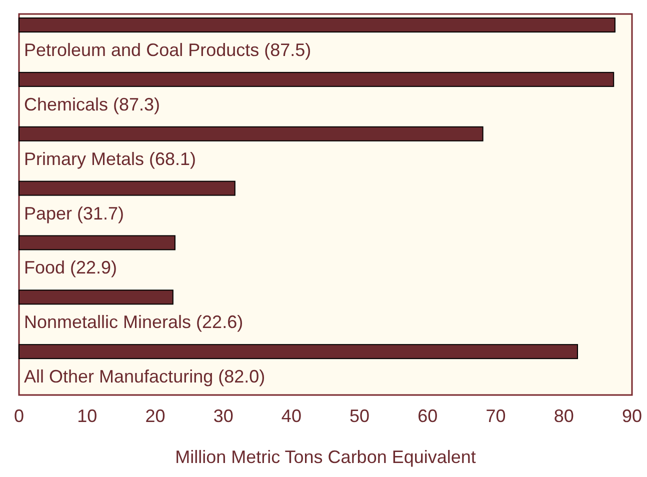 This screenshot has width=647, height=477. I want to click on x-tick-label: 80, so click(564, 416).